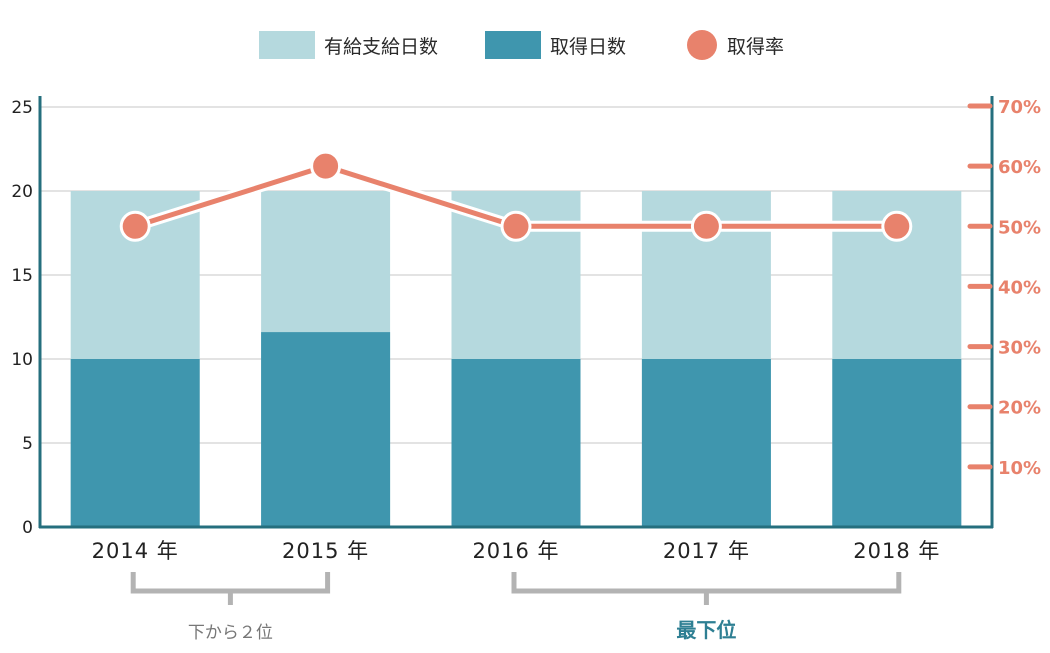 The image size is (1050, 653). What do you see at coordinates (22, 108) in the screenshot?
I see `y-tick-label: 25` at bounding box center [22, 108].